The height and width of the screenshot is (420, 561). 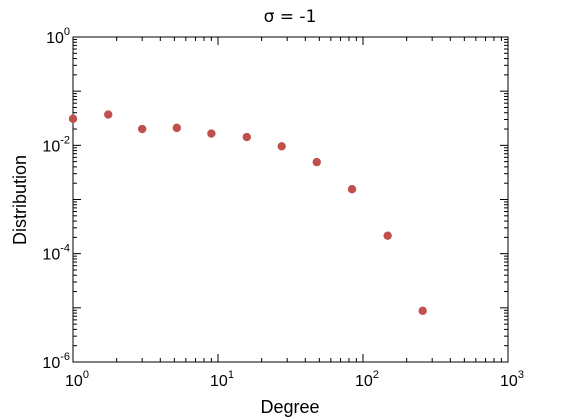 What do you see at coordinates (56, 199) in the screenshot?
I see `y-tick-labels: 10⁰ 10⁻² 10⁻⁴ 10⁻⁶` at bounding box center [56, 199].